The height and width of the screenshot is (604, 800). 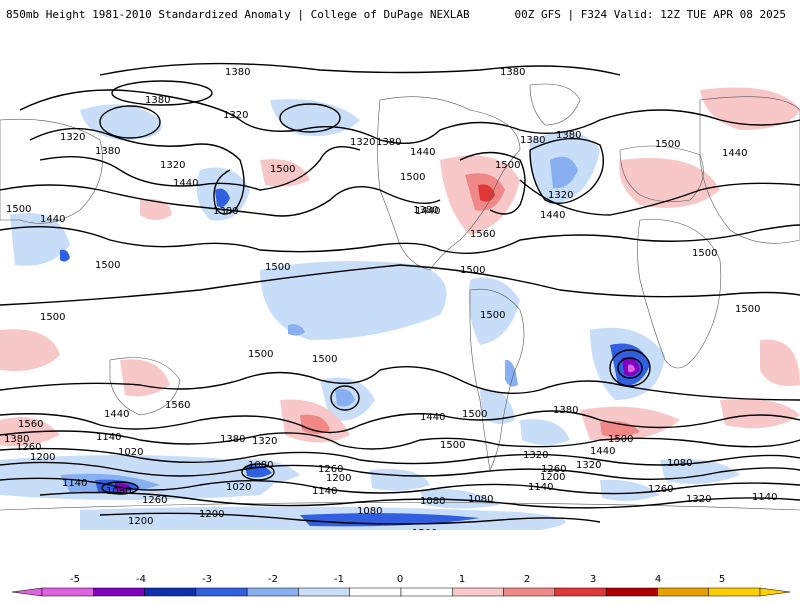 I want to click on colorbar-graphic: -5 -4 -3 -2 -1 0 1 2 3 4 5, so click(x=401, y=585).